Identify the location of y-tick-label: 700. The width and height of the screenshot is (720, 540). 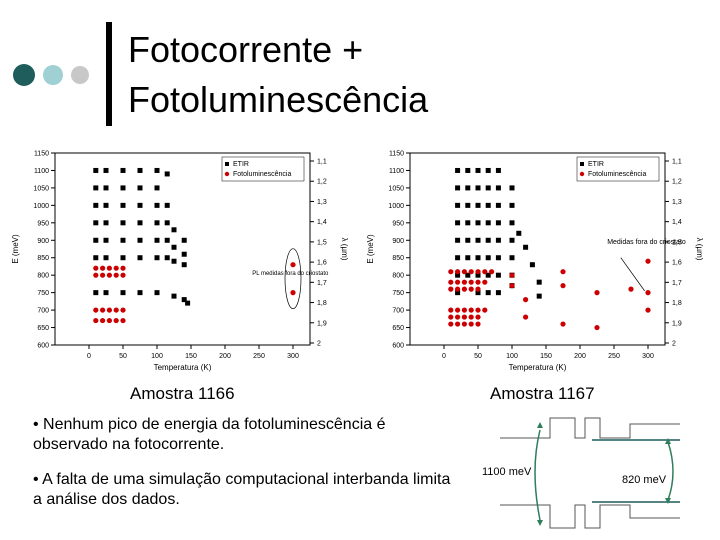
(43, 311).